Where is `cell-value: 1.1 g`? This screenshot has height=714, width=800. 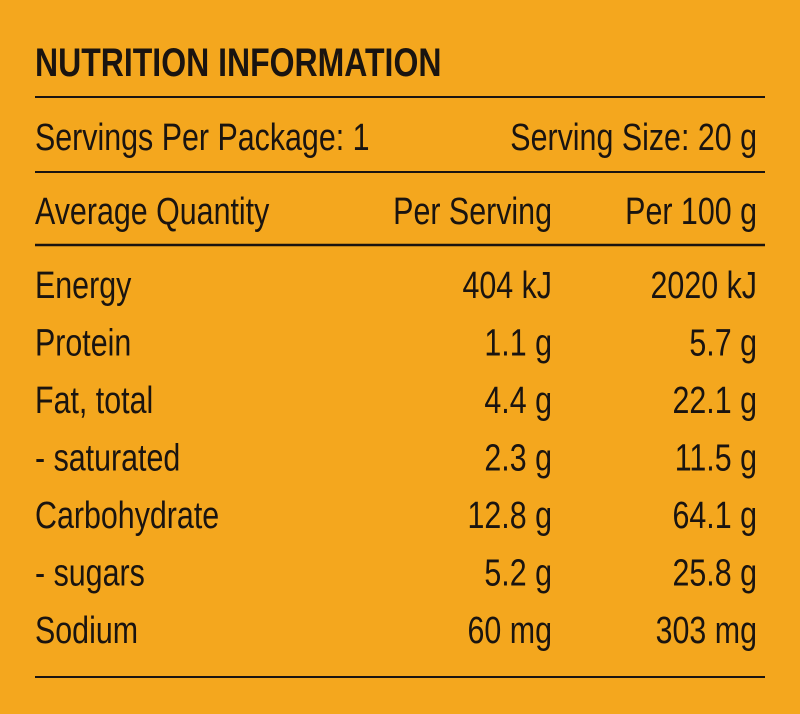
cell-value: 1.1 g is located at coordinates (518, 343).